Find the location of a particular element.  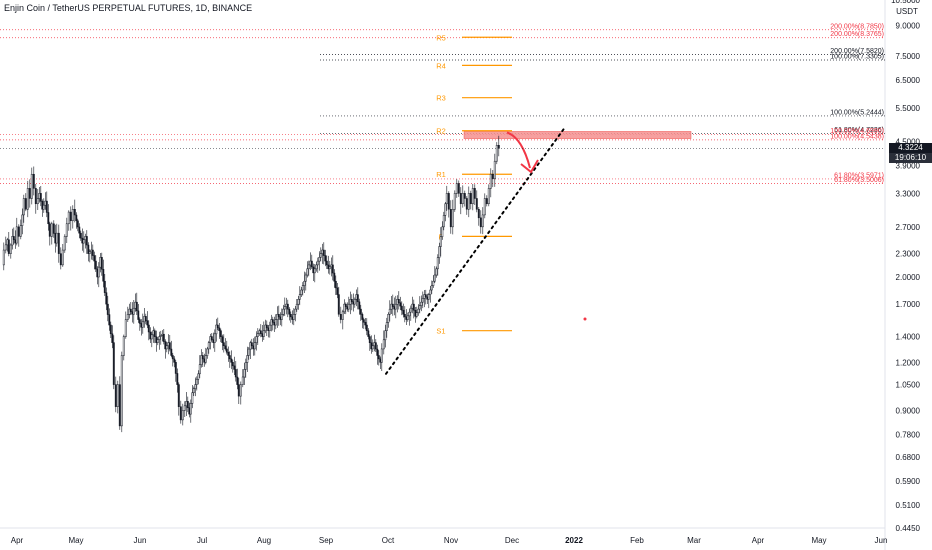

y-tick-label: 9.0000 is located at coordinates (908, 26).